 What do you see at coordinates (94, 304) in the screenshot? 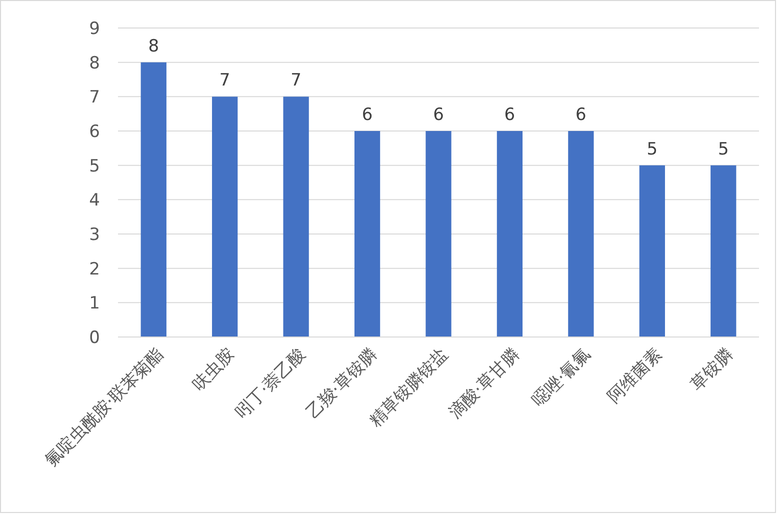
I see `y-tick-label: 1` at bounding box center [94, 304].